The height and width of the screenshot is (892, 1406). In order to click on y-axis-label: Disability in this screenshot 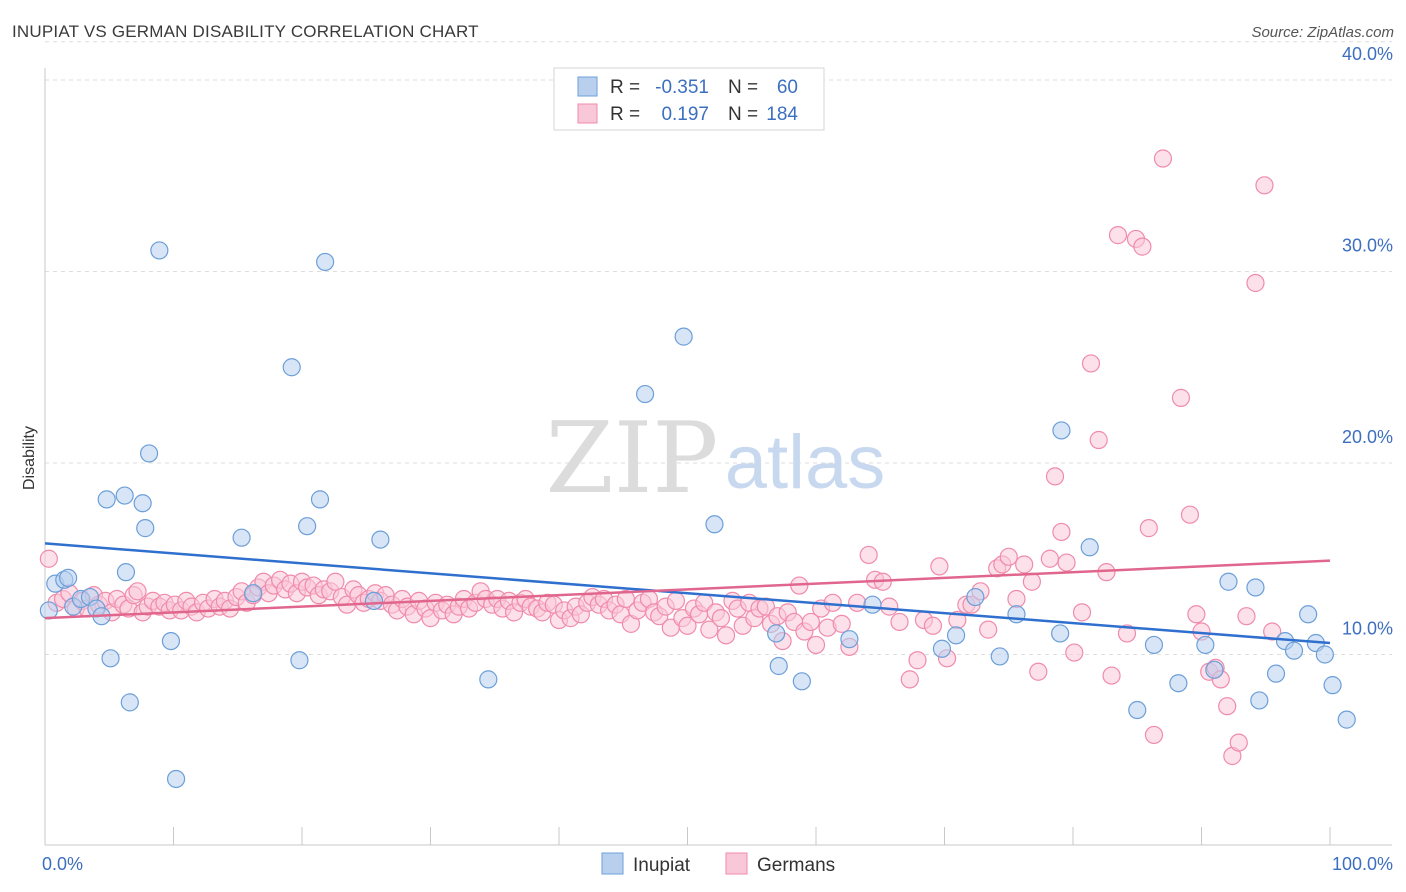, I will do `click(29, 458)`.